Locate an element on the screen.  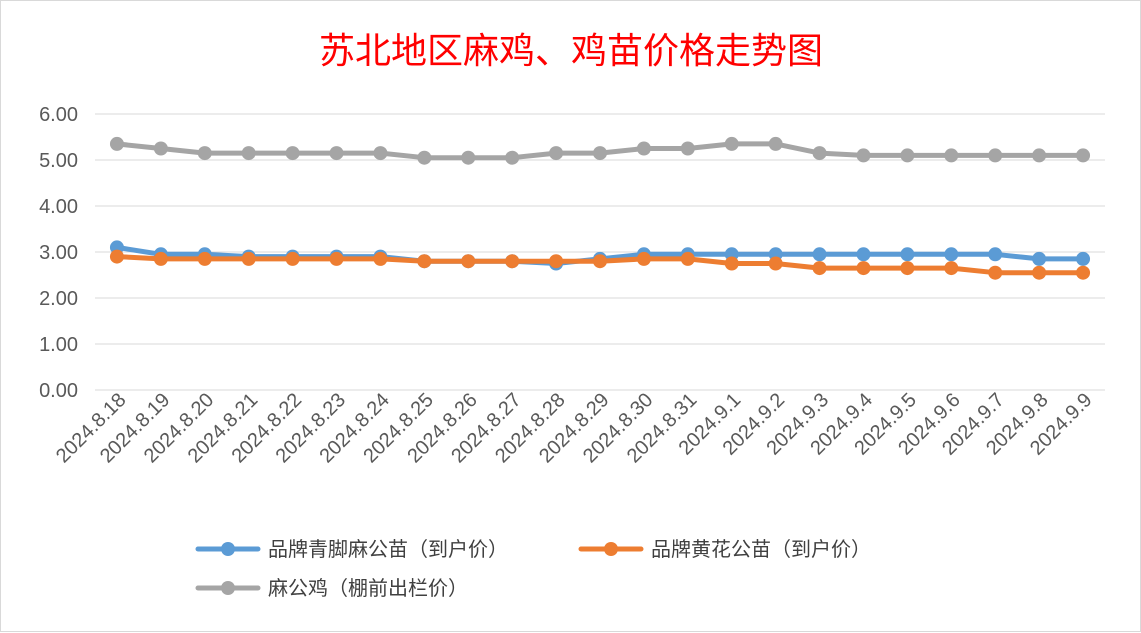
y-tick-label: 5.00 is located at coordinates (58, 161).